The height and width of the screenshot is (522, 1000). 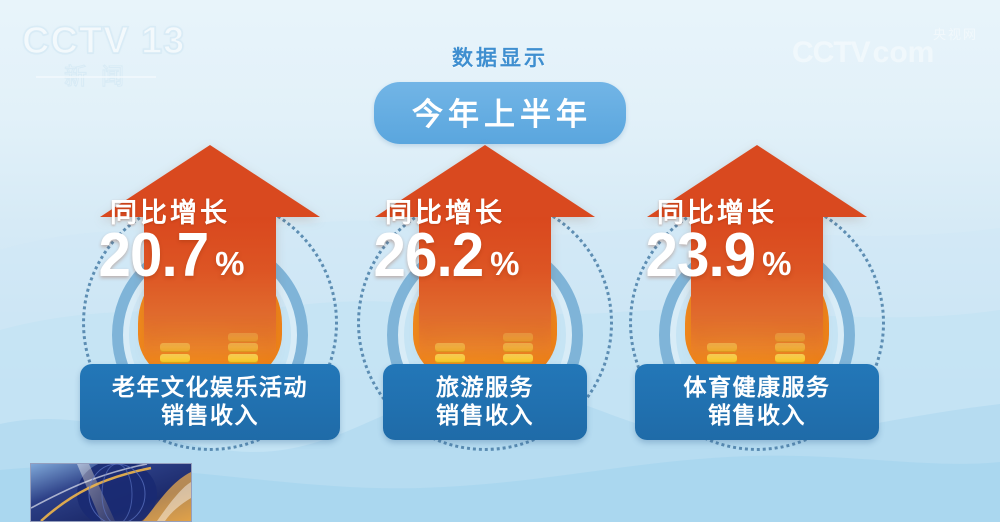 I want to click on channel-graphic-bug, so click(x=111, y=492).